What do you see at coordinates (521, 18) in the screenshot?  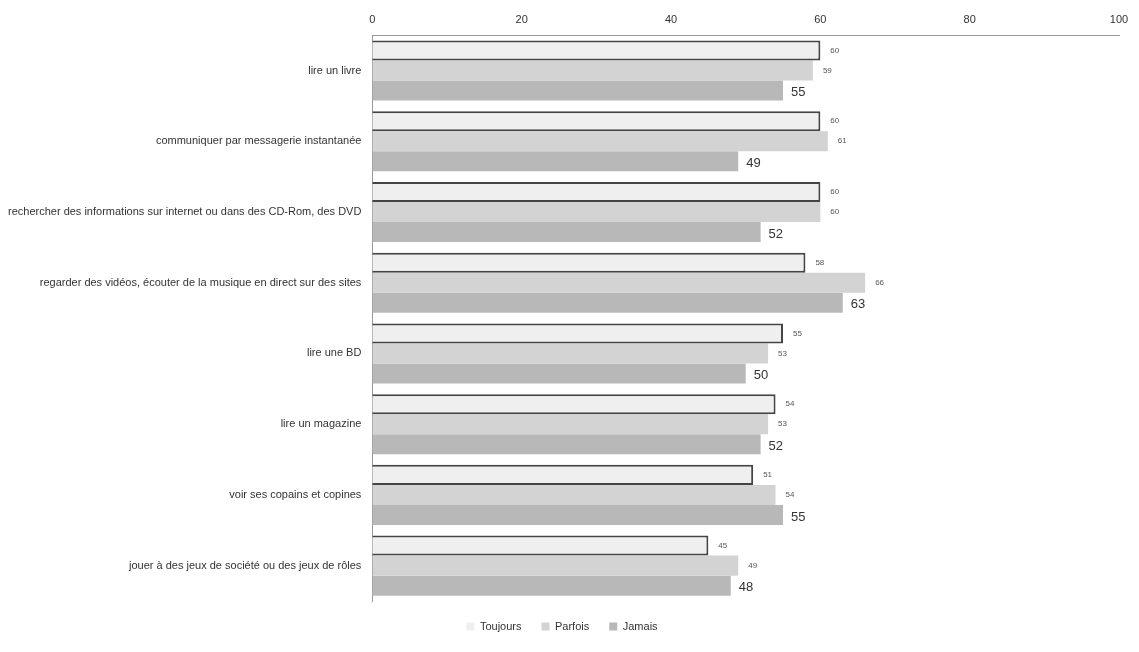 I see `x-tick-label: 20` at bounding box center [521, 18].